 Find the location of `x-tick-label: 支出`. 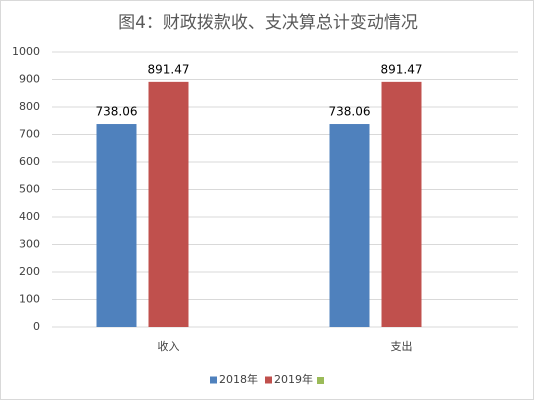

x-tick-label: 支出 is located at coordinates (402, 346).